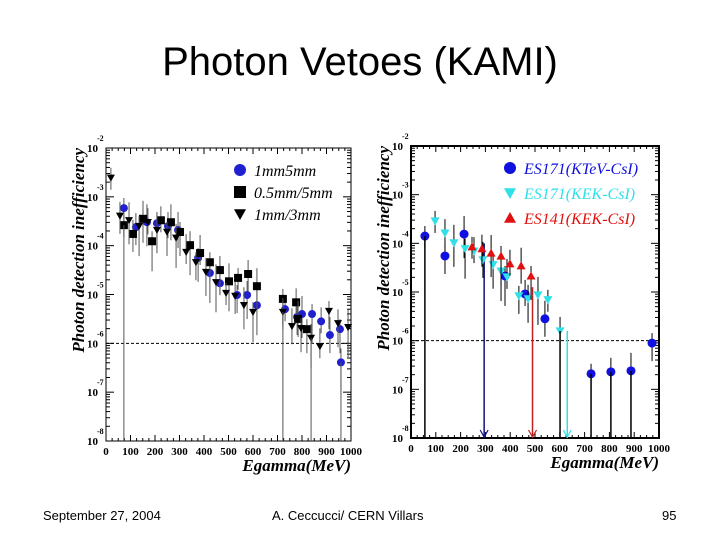 The width and height of the screenshot is (720, 540). Describe the element at coordinates (669, 515) in the screenshot. I see `footer-page-number: 95` at that location.